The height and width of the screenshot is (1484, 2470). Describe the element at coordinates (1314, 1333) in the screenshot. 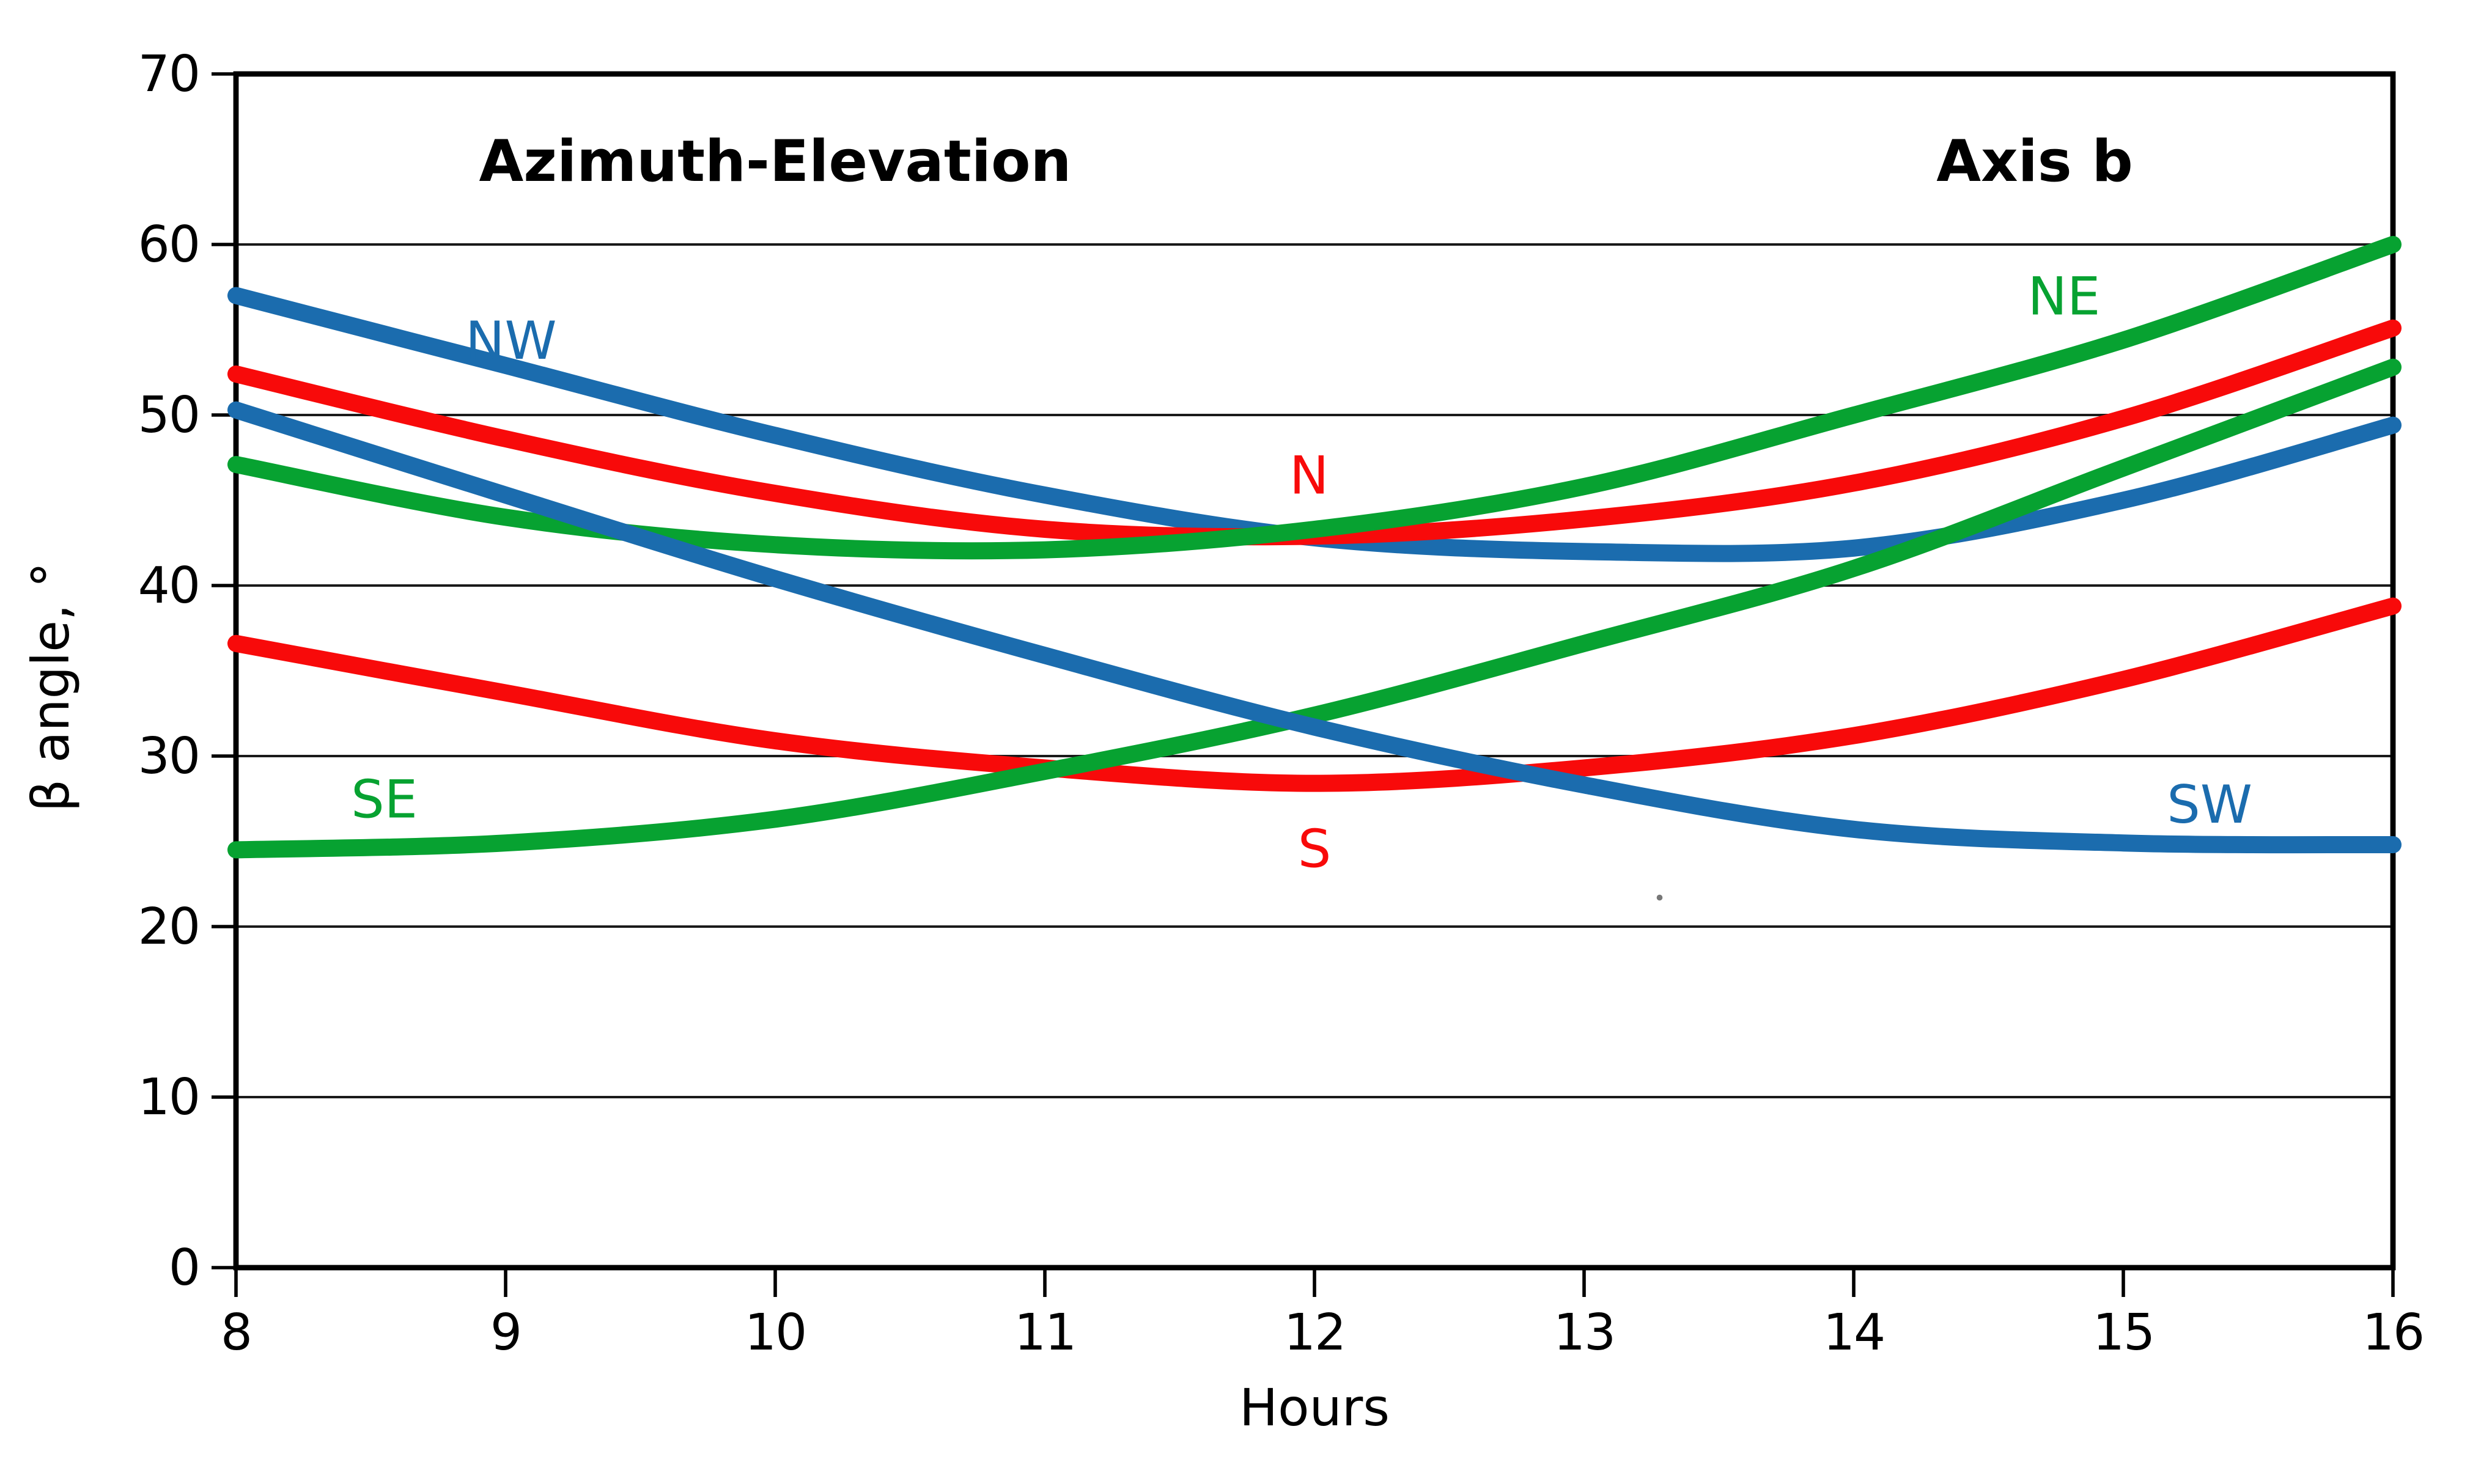

I see `x-tick-label-12: 12` at that location.